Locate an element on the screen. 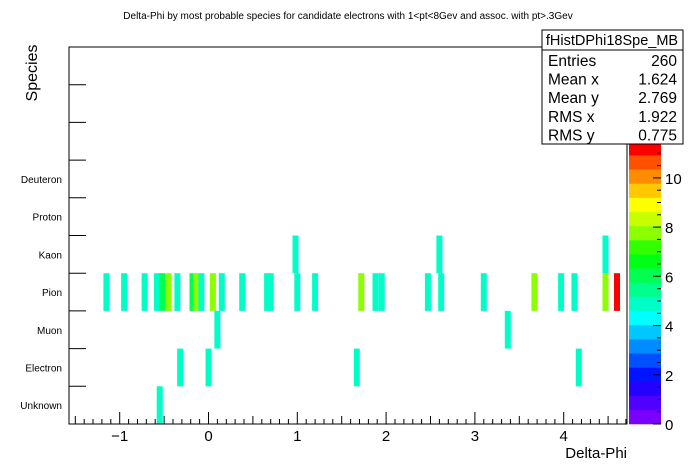 This screenshot has width=696, height=472. stats-value: 1.922 is located at coordinates (657, 117).